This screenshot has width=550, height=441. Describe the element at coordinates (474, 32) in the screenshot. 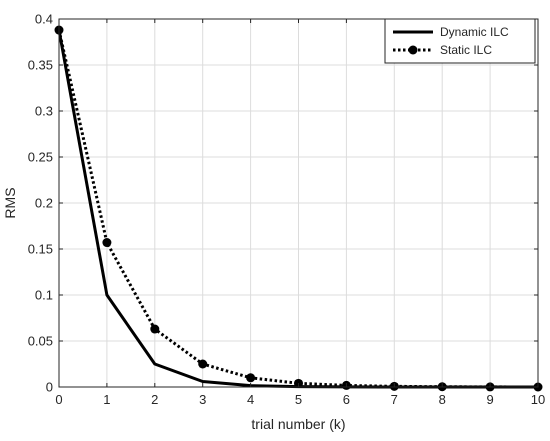

I see `legend-label-dynamic-ilc: Dynamic ILC` at that location.